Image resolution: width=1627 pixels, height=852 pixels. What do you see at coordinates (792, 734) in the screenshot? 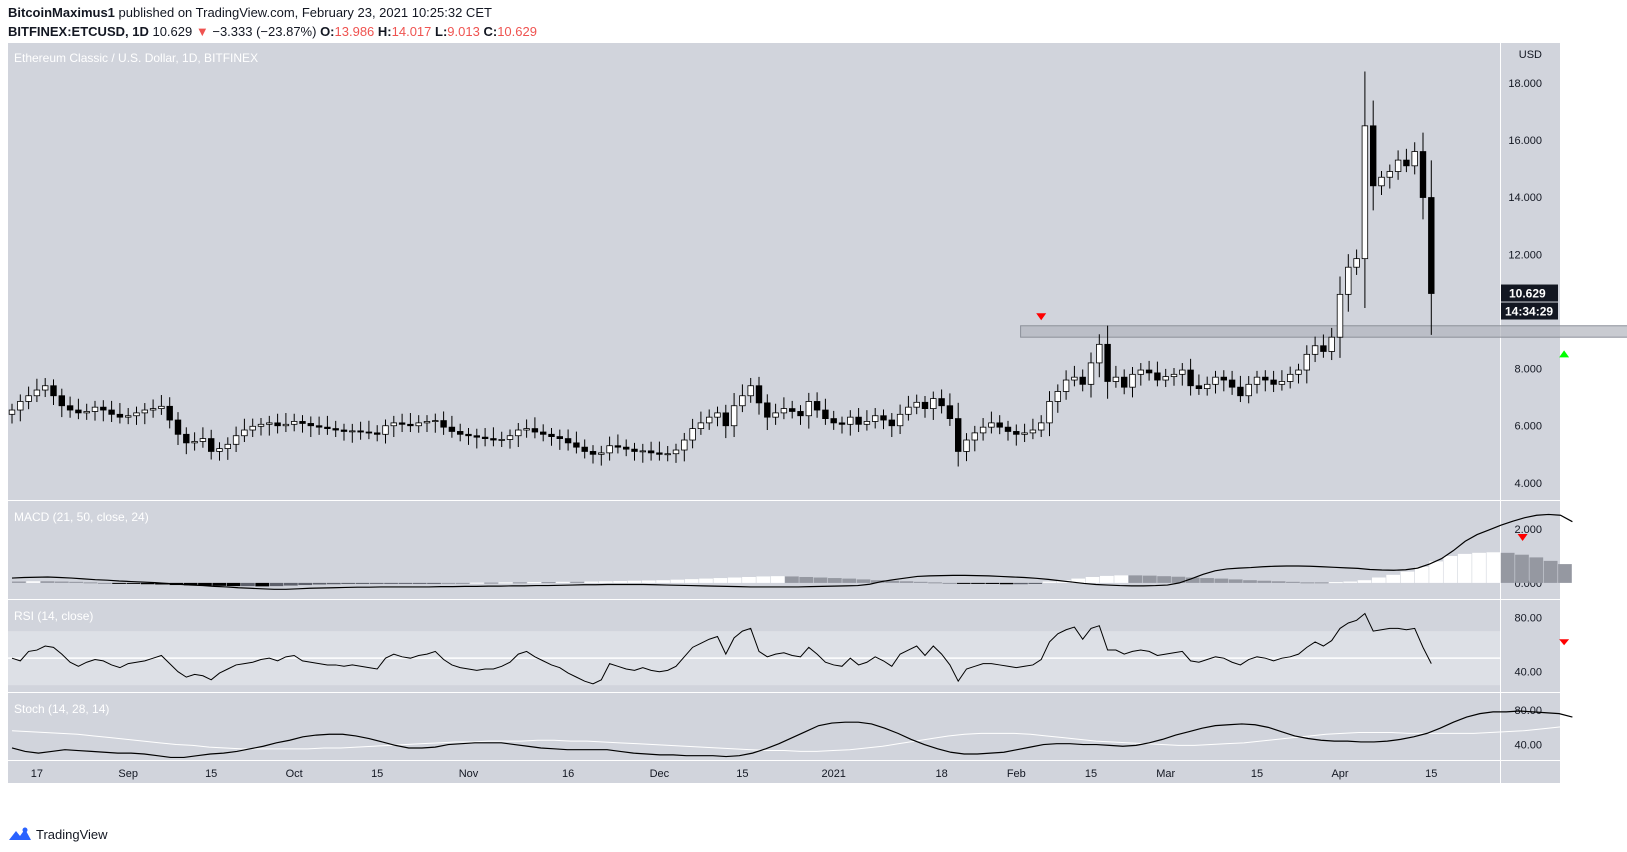
I see `stoch-k-line` at bounding box center [792, 734].